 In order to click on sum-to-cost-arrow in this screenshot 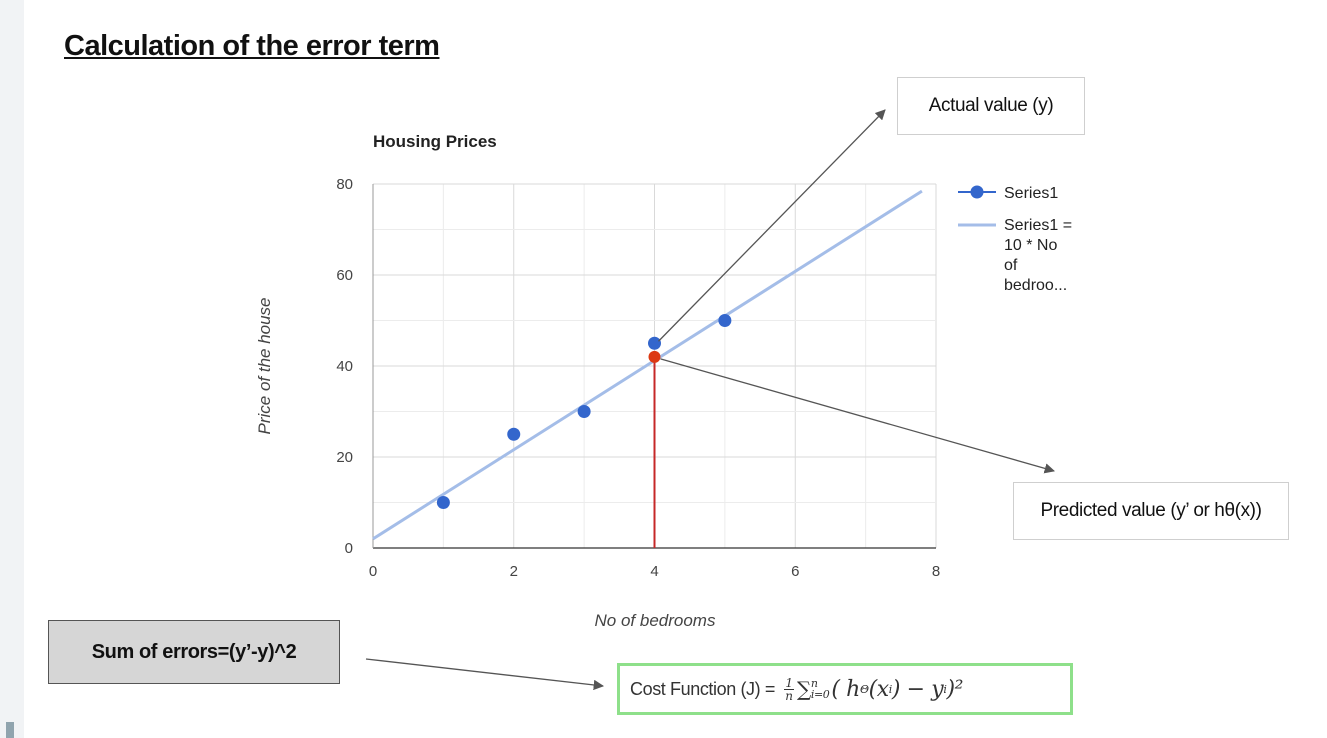, I will do `click(485, 674)`.